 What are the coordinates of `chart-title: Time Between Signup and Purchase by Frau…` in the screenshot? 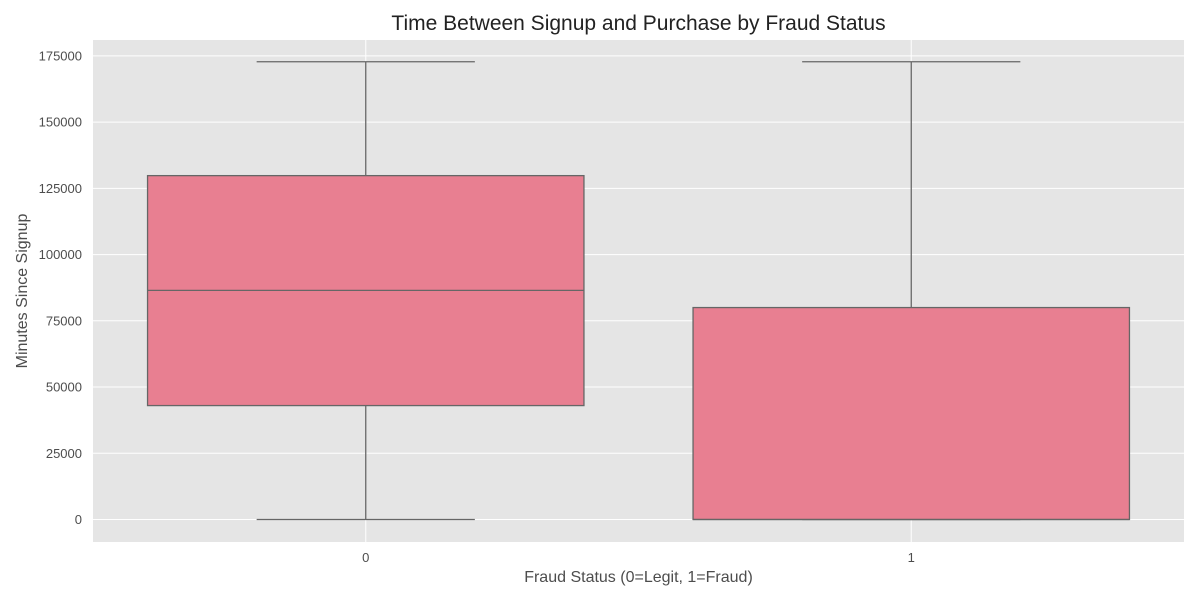 It's located at (638, 23).